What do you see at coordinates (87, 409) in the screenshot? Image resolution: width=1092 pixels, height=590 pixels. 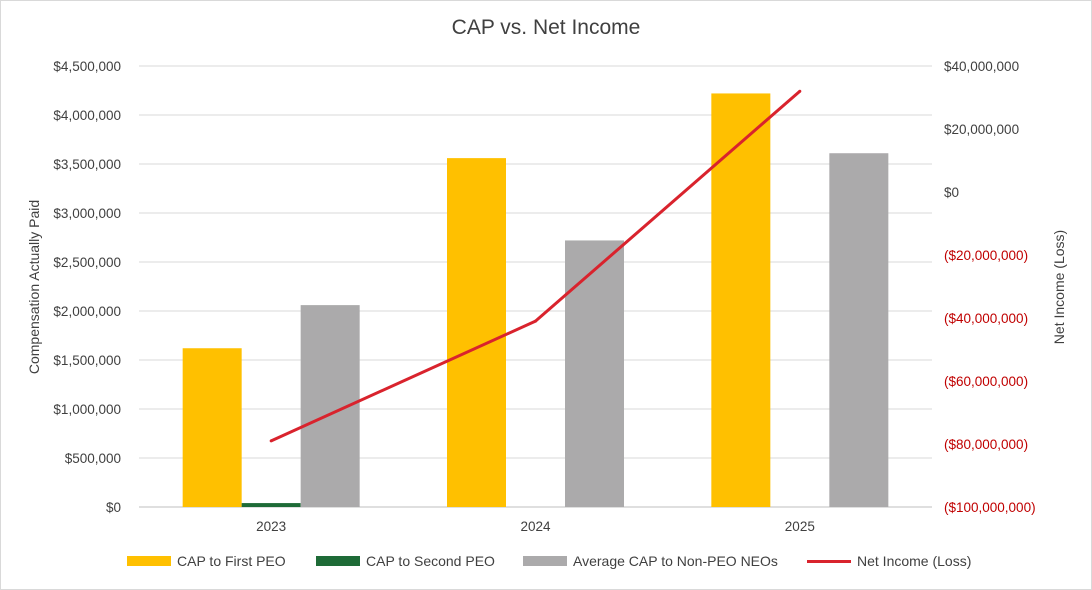 I see `left-tick-label: $1,000,000` at bounding box center [87, 409].